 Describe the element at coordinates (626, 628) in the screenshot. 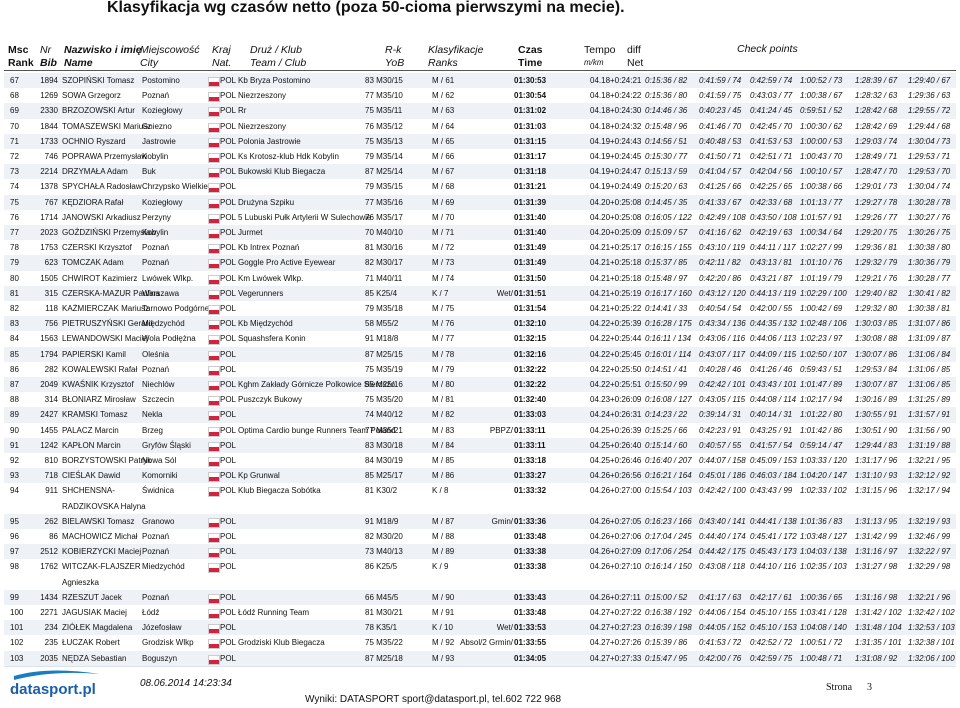

I see `net-diff: +0:27:23` at that location.